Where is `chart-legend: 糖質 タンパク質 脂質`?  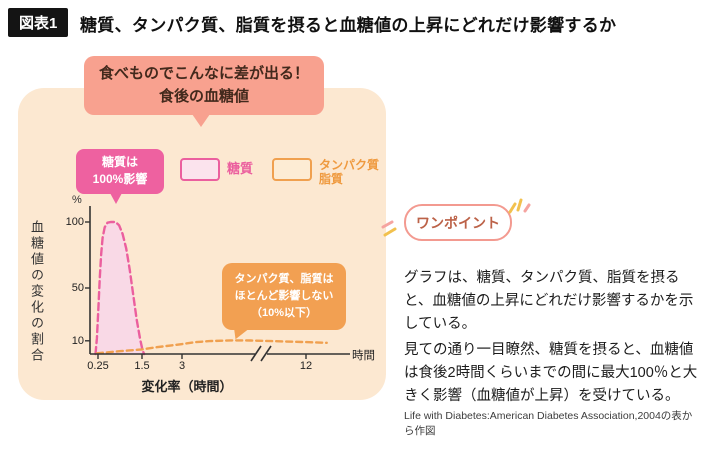
chart-legend: 糖質 タンパク質 脂質 is located at coordinates (279, 172).